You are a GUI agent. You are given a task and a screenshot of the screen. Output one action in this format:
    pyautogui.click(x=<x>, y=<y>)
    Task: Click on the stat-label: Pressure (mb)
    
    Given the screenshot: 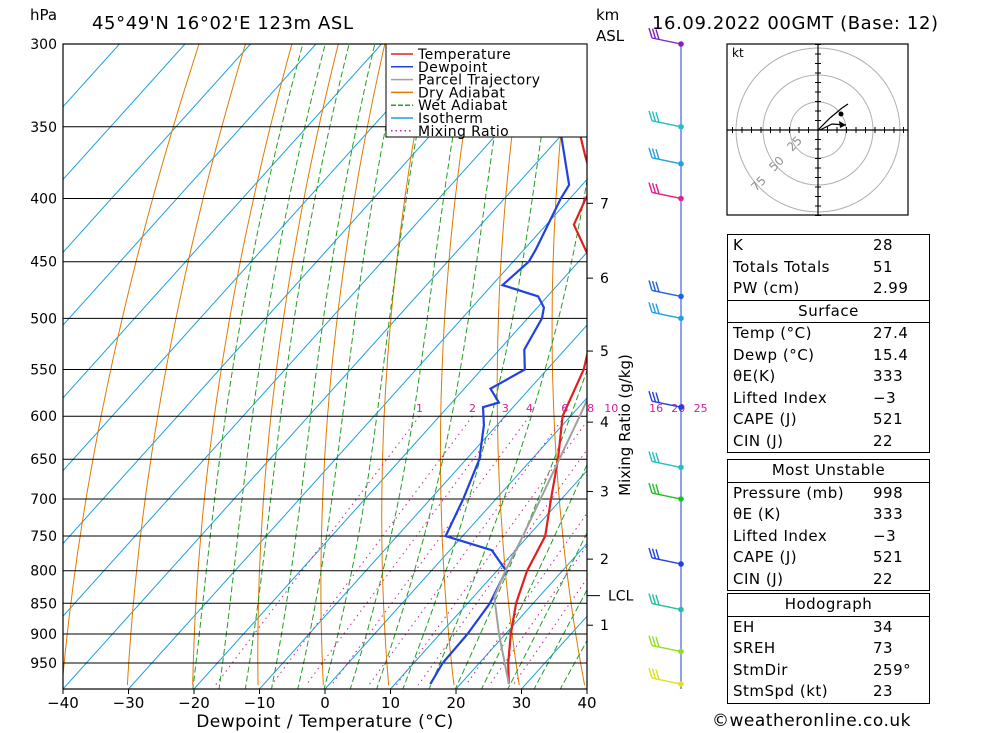 What is the action you would take?
    pyautogui.click(x=789, y=492)
    